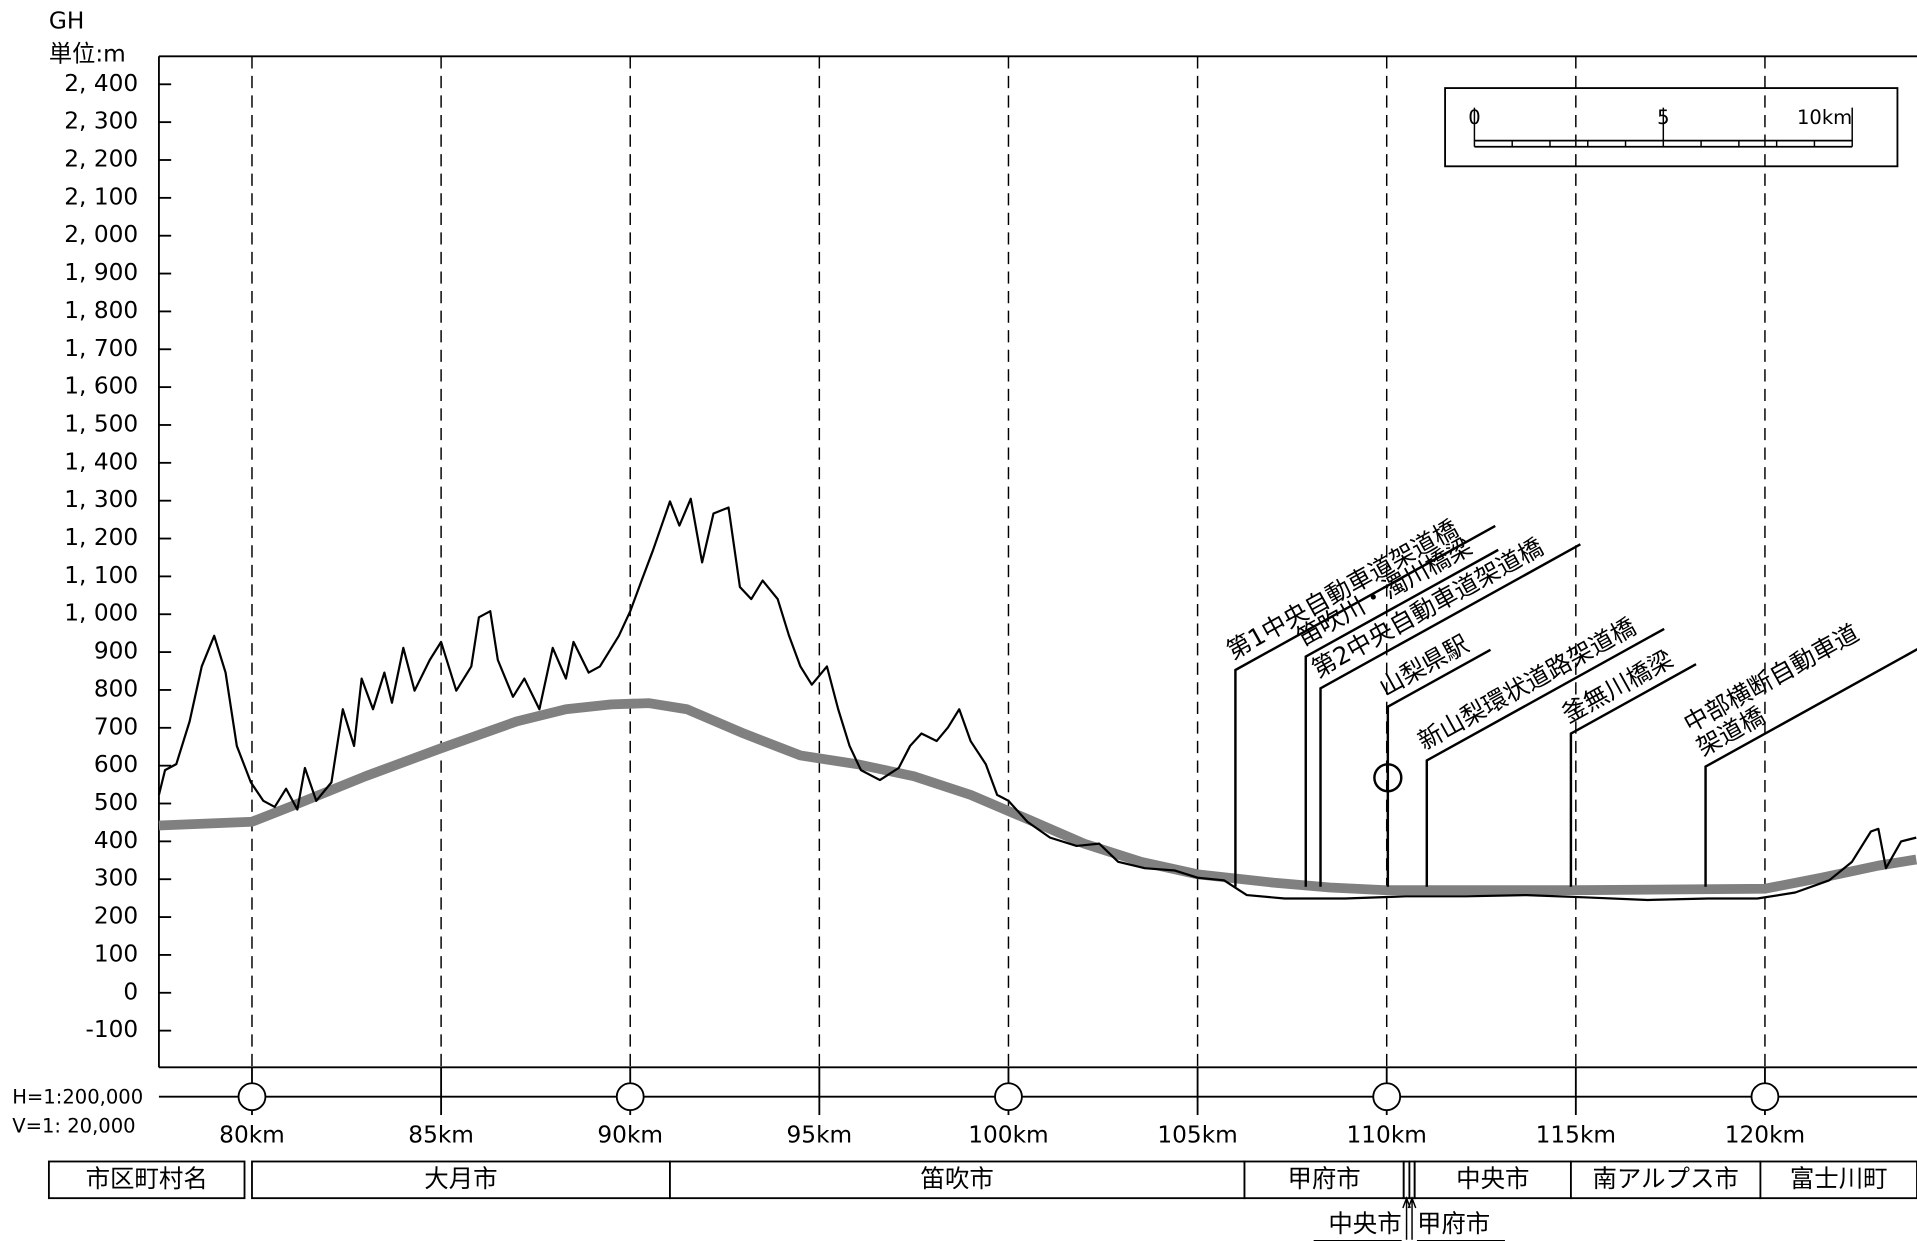 The height and width of the screenshot is (1241, 1917). What do you see at coordinates (1474, 117) in the screenshot?
I see `scale-label: 0` at bounding box center [1474, 117].